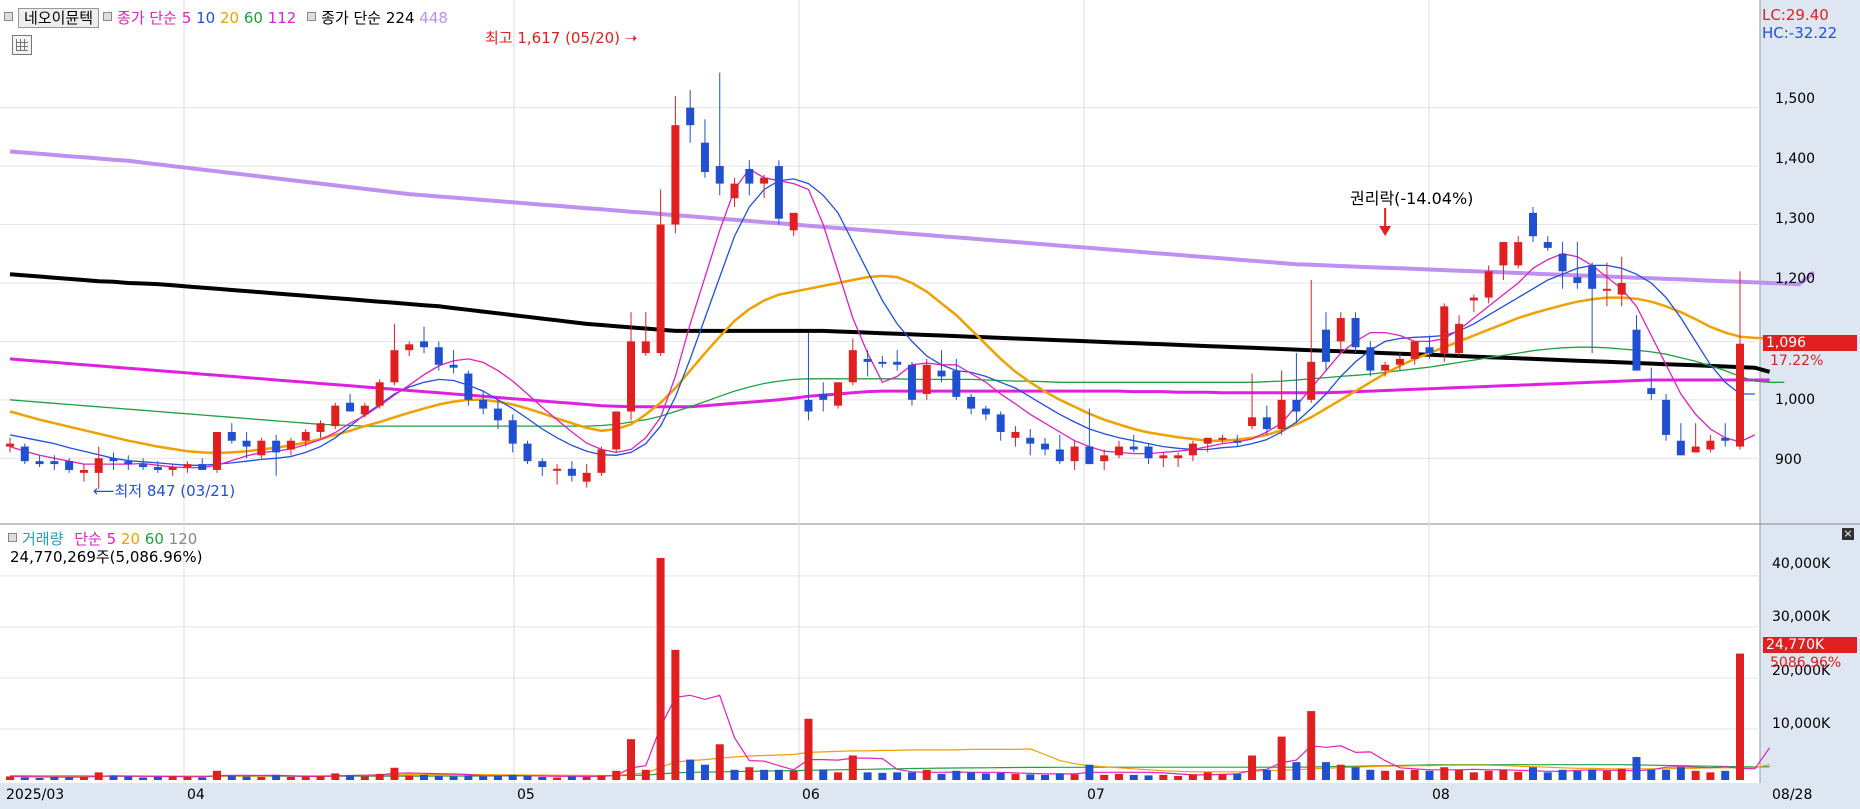 The image size is (1860, 809). Describe the element at coordinates (1795, 99) in the screenshot. I see `price-tick-1500: 1,500` at that location.